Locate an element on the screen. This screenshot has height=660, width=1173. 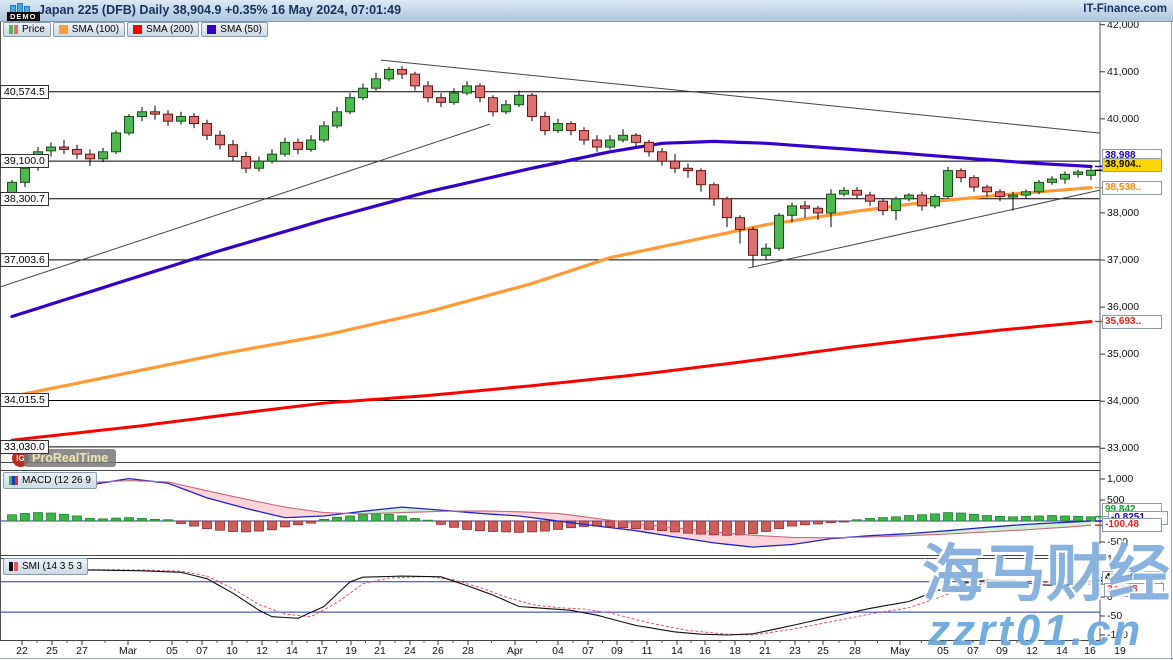
sma100-color-icon is located at coordinates (63, 29).